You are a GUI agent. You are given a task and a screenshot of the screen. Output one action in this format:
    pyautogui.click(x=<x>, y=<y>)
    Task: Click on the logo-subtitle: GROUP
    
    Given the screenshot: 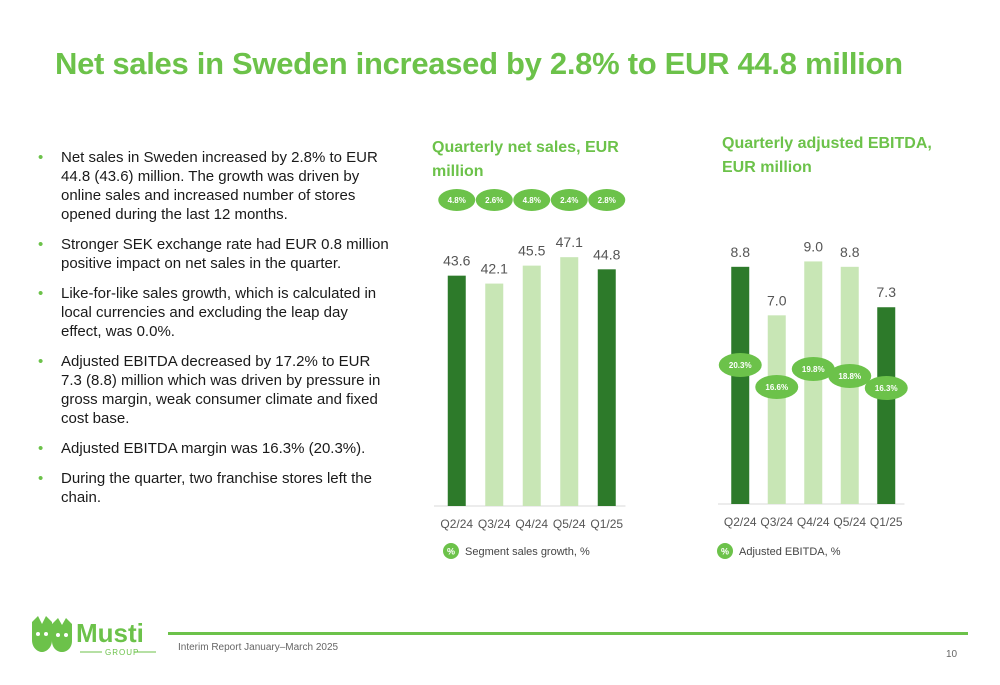 What is the action you would take?
    pyautogui.click(x=122, y=652)
    